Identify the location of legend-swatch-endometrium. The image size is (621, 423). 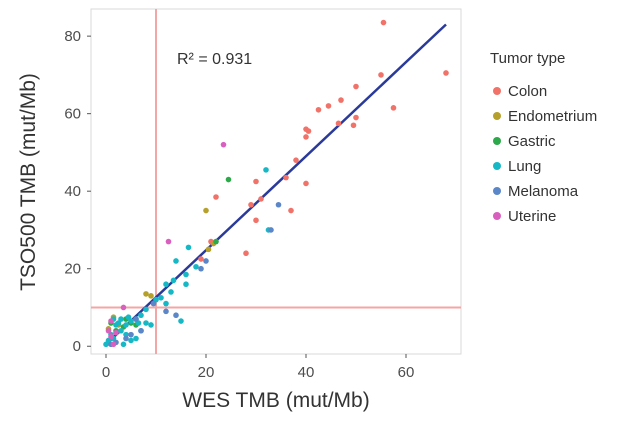
(497, 116).